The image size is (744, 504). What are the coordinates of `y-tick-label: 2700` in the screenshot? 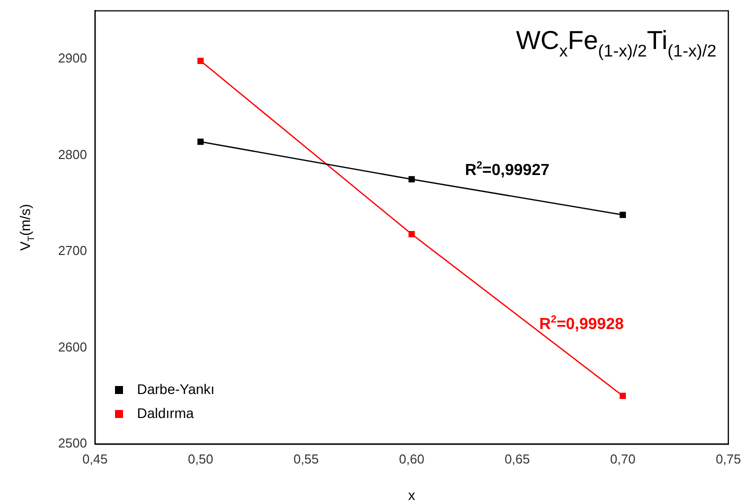 It's located at (72, 250).